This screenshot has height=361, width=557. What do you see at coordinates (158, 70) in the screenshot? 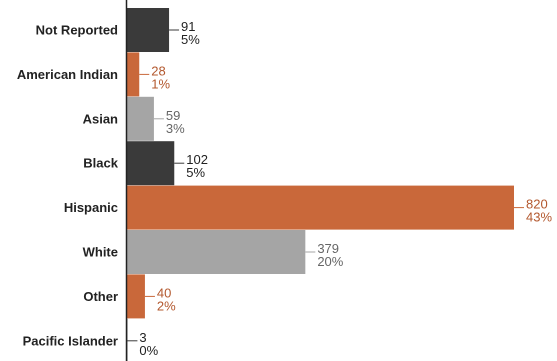
I see `value-label: 28` at bounding box center [158, 70].